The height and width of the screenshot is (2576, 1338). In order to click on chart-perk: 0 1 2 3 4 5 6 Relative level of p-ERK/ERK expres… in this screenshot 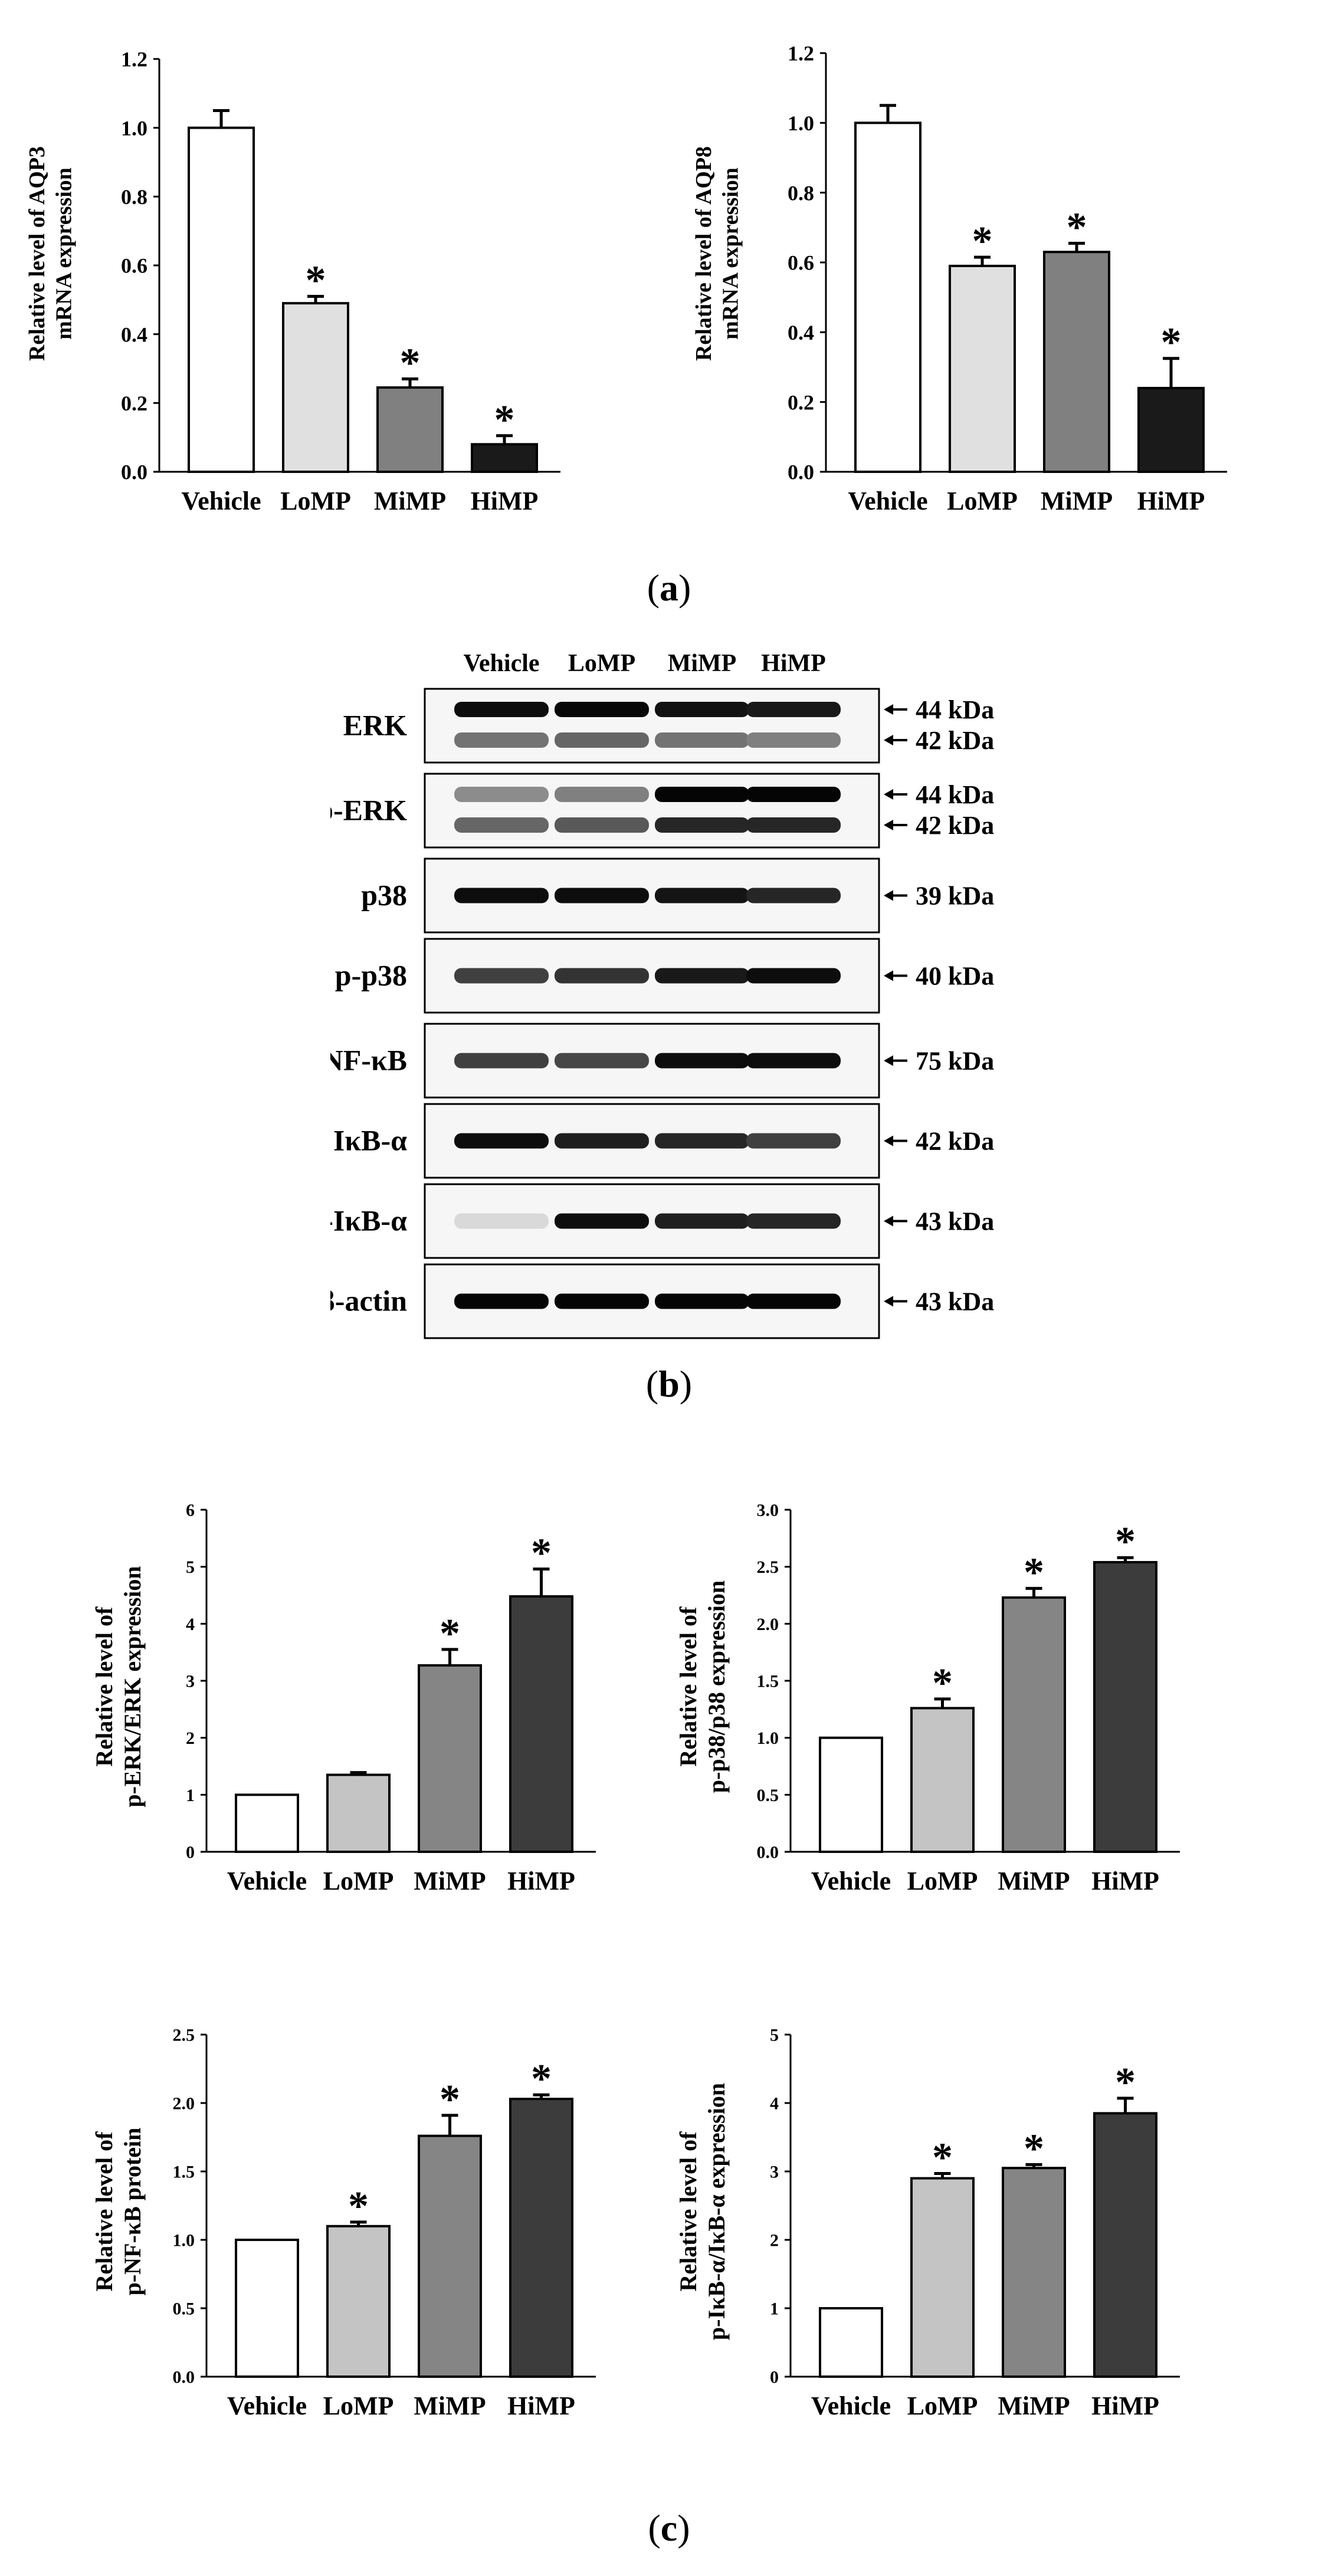, I will do `click(366, 1704)`.